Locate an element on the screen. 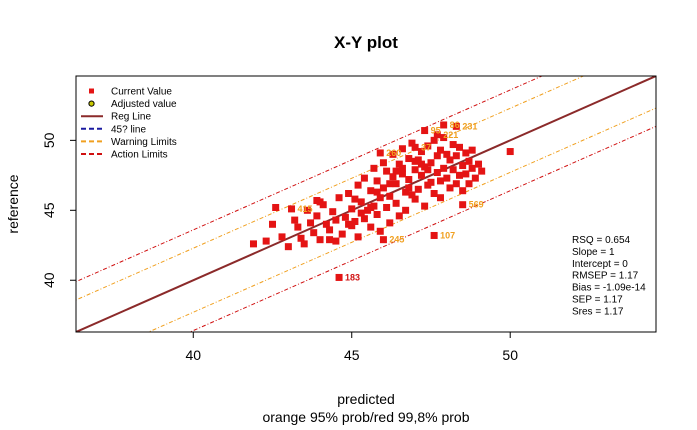 This screenshot has width=697, height=430. outlier-label: 245 is located at coordinates (396, 240).